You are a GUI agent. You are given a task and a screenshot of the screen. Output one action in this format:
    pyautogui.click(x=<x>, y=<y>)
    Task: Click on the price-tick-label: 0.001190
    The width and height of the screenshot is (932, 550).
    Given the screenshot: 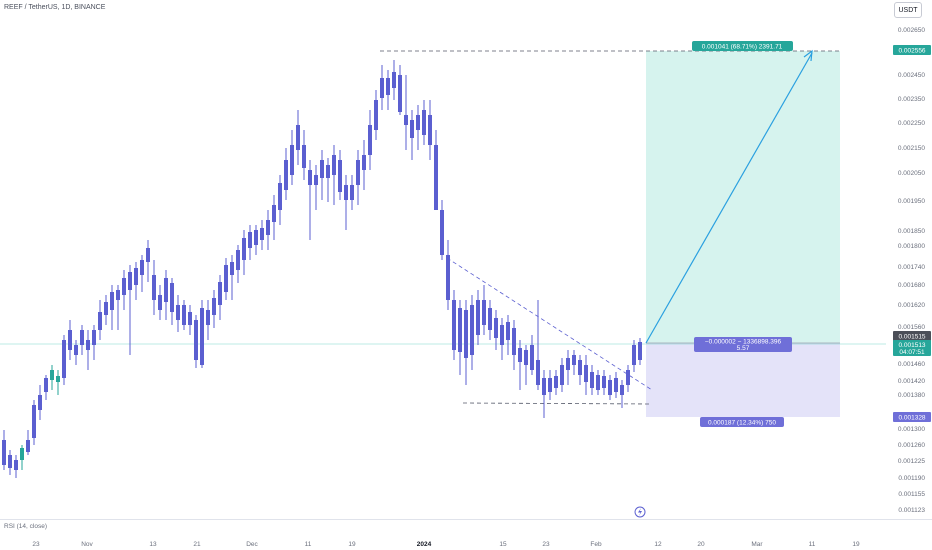 What is the action you would take?
    pyautogui.click(x=911, y=478)
    